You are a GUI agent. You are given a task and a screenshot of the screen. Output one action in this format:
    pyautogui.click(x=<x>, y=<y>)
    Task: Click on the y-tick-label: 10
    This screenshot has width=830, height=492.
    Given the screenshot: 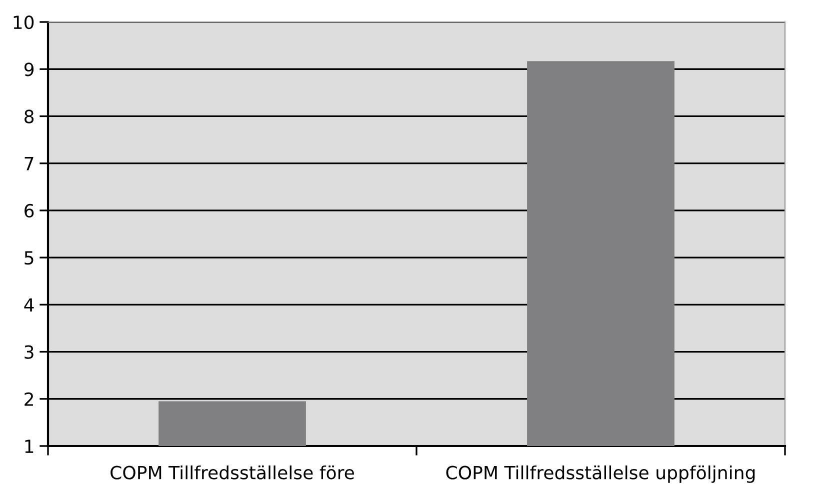 What is the action you would take?
    pyautogui.click(x=24, y=22)
    